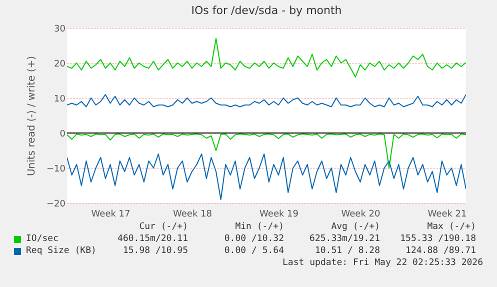  Describe the element at coordinates (438, 239) in the screenshot. I see `text: 155.33 /190.18` at that location.